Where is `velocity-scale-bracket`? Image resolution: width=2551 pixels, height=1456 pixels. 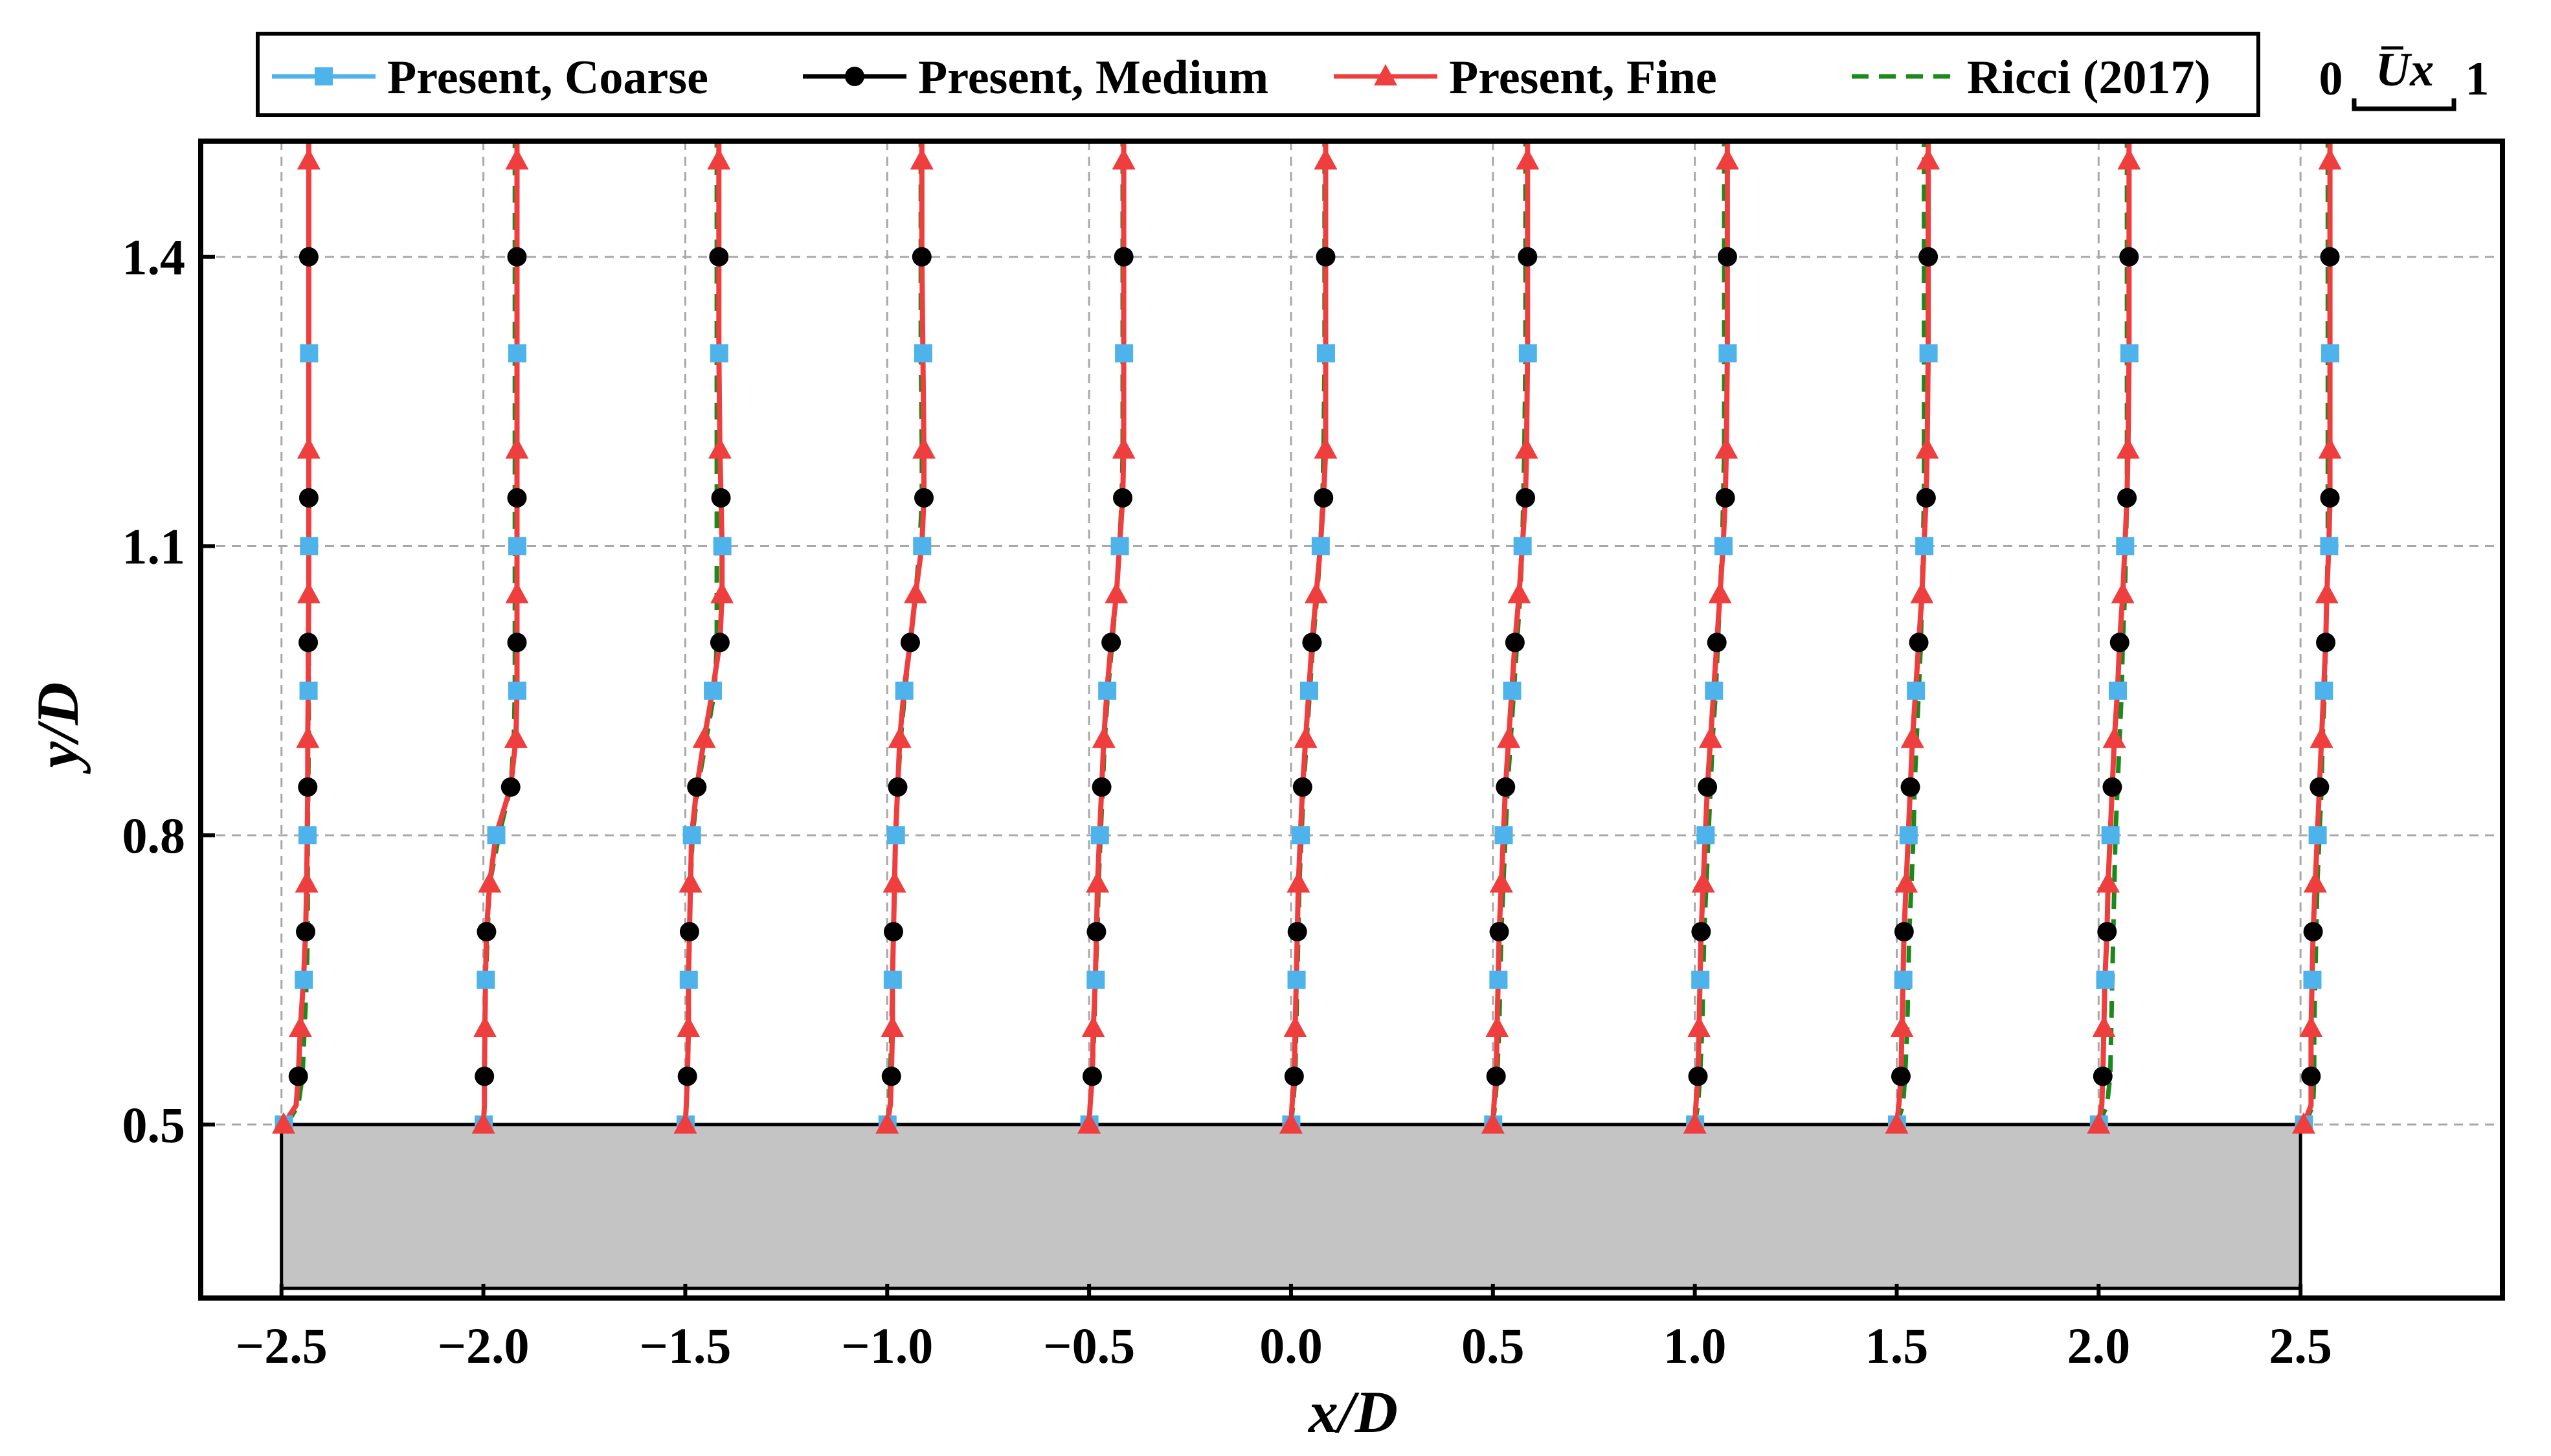
velocity-scale-bracket is located at coordinates (2404, 105).